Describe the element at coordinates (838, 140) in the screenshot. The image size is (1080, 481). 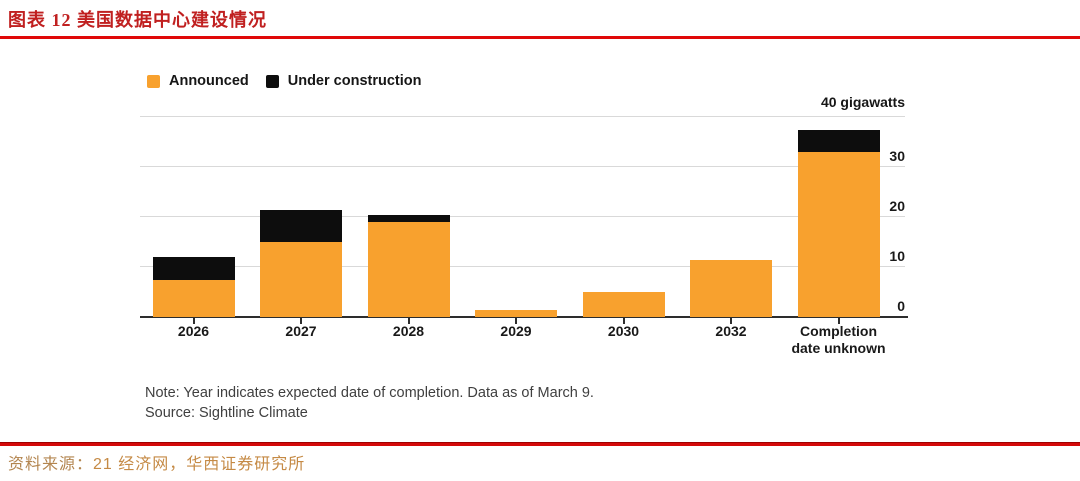
I see `bar-under-construction-completion-date-unknown` at that location.